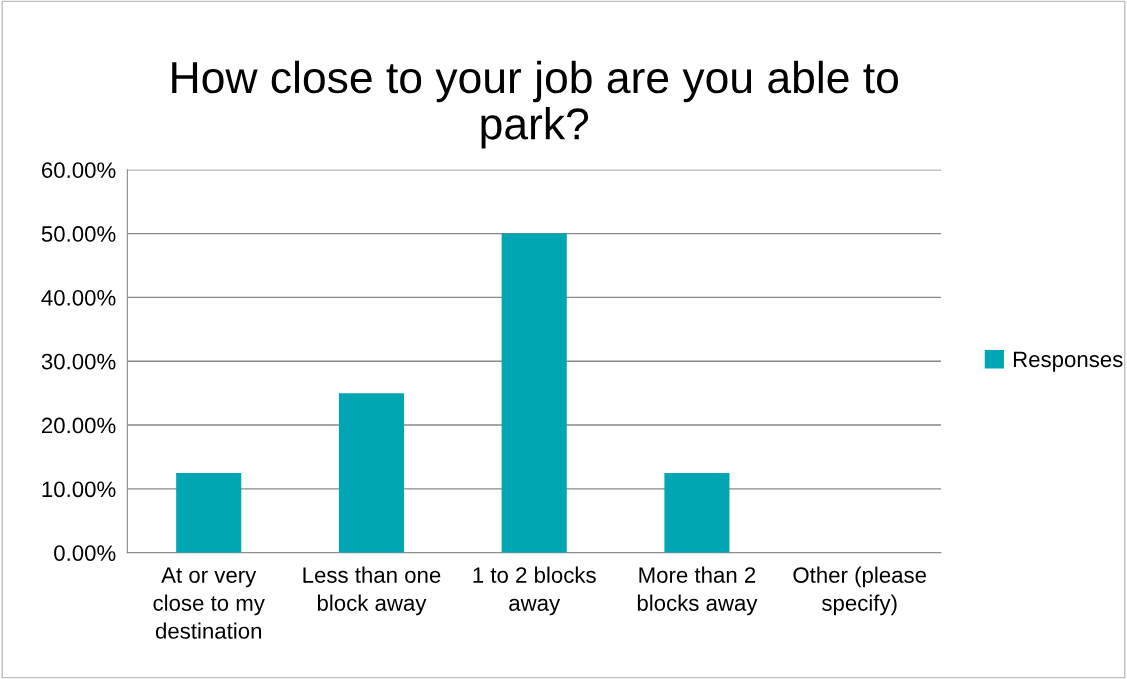 The image size is (1127, 679). What do you see at coordinates (78, 297) in the screenshot?
I see `y-tick-label: 40.00%` at bounding box center [78, 297].